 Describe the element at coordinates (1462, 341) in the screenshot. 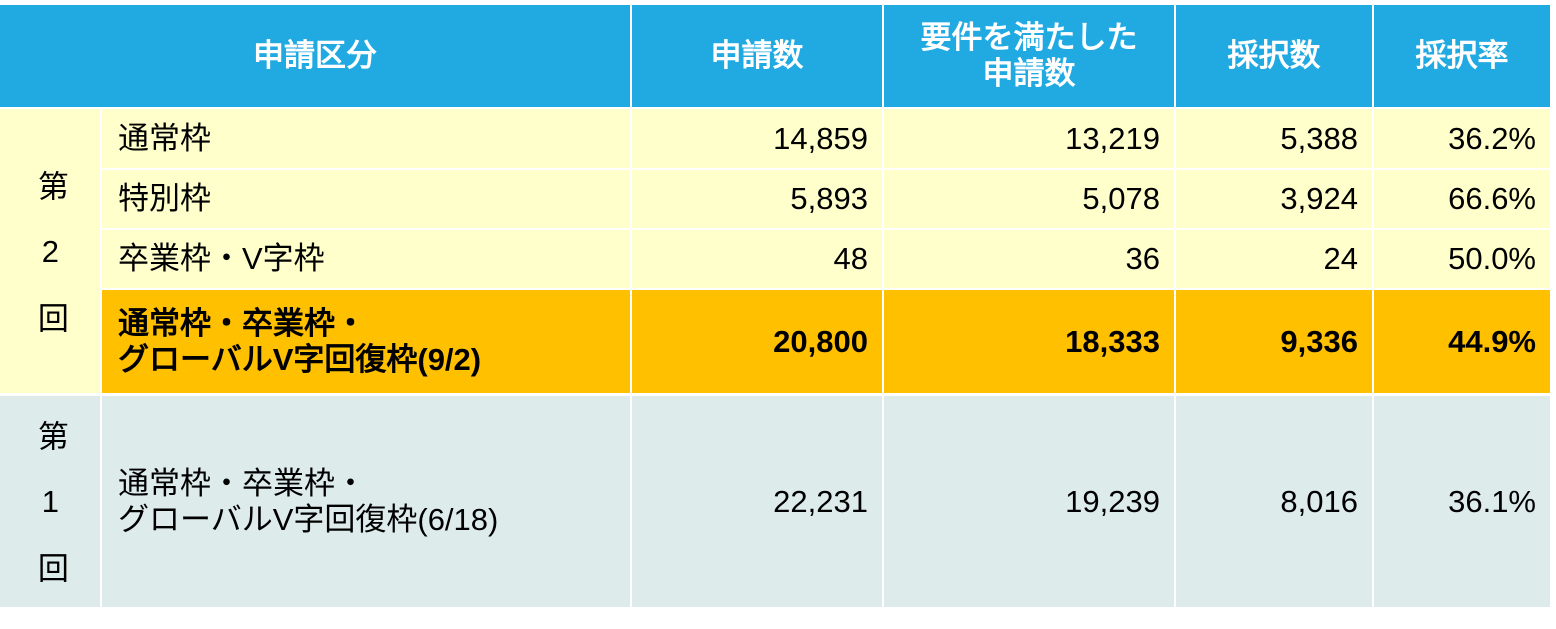

I see `value-cell: 44.9%` at that location.